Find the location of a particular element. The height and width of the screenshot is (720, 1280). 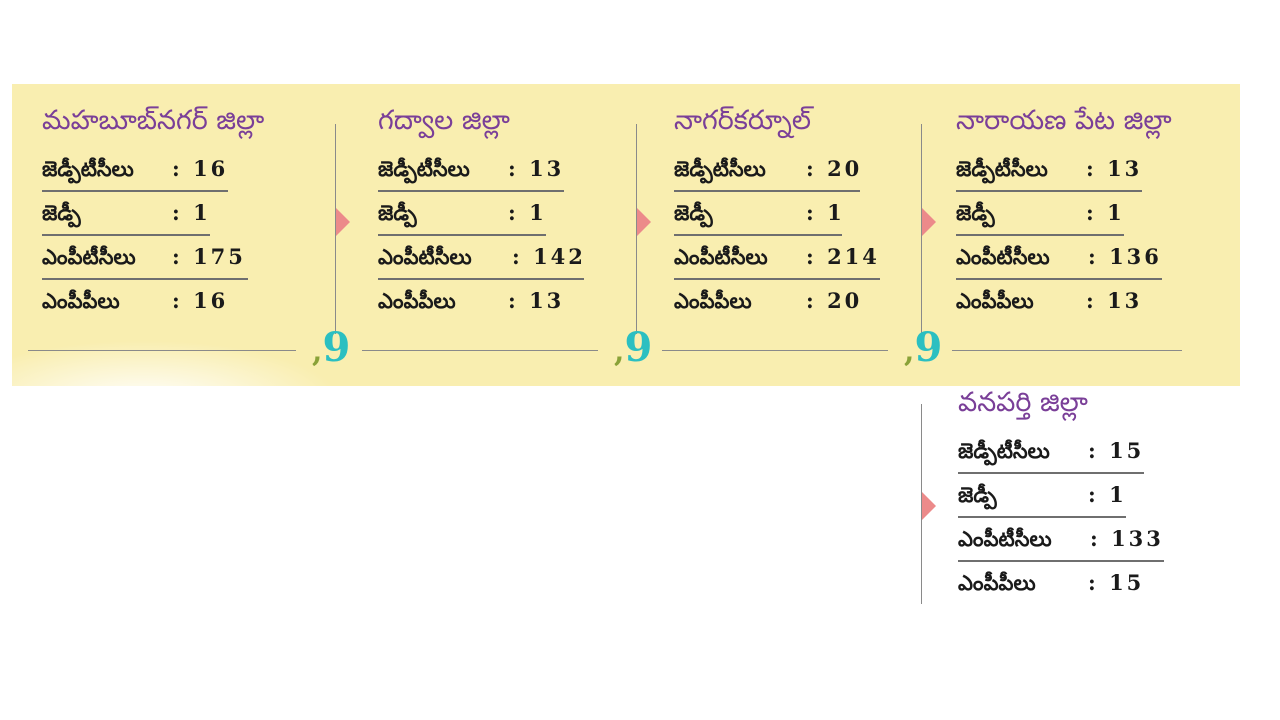

stat-row: ఎంపీటీసీలు : 136 is located at coordinates (1091, 258).